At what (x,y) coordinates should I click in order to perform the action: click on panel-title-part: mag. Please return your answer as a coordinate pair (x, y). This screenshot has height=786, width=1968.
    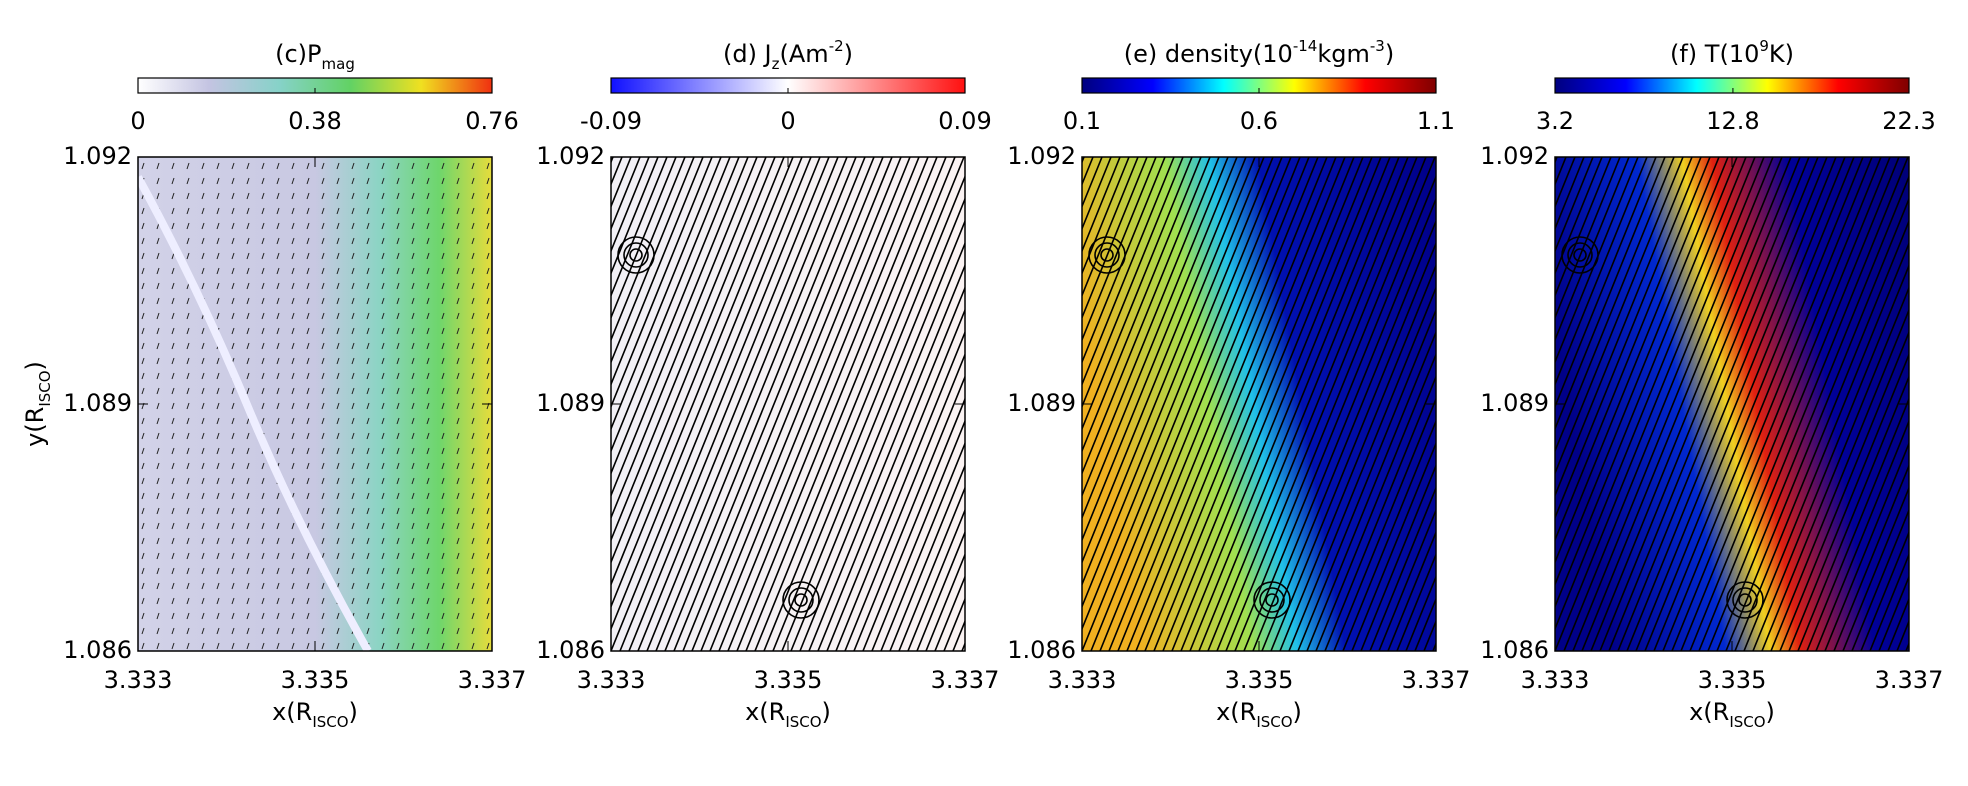
    Looking at the image, I should click on (338, 64).